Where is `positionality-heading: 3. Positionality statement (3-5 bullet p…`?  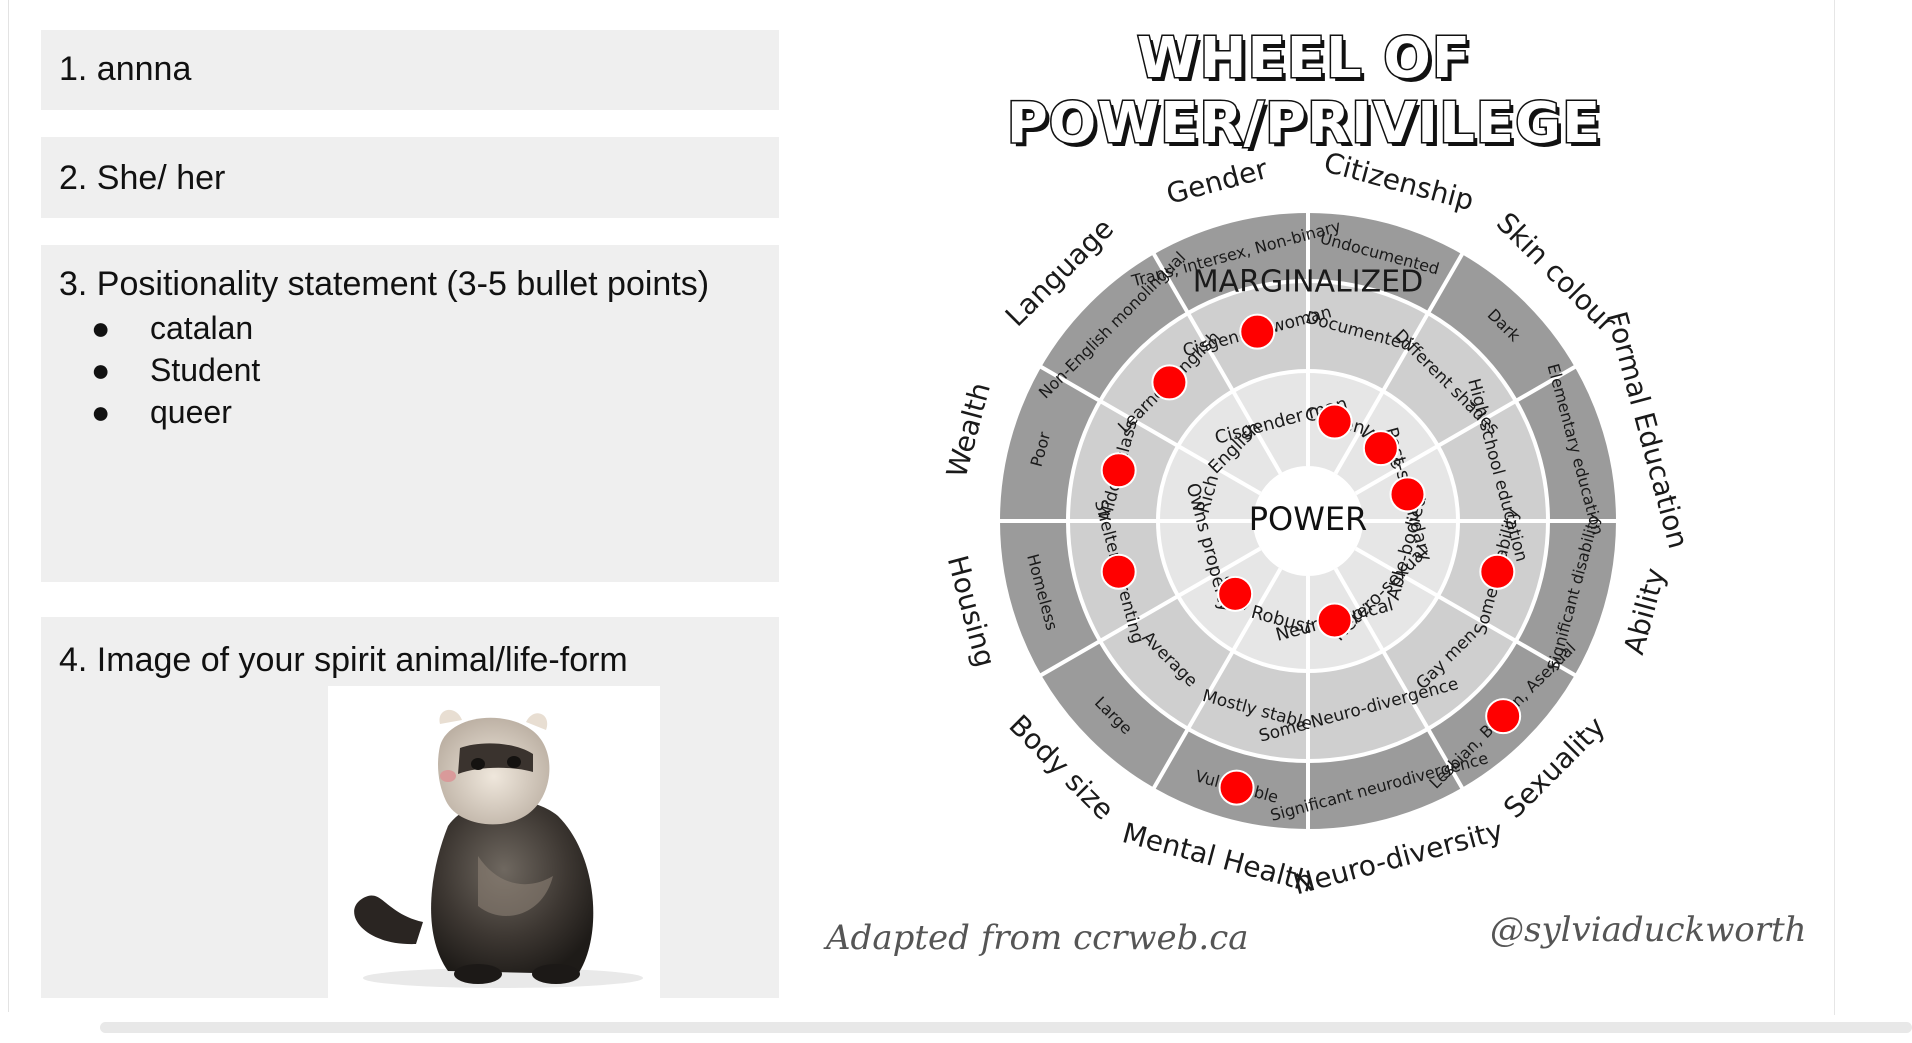 positionality-heading: 3. Positionality statement (3-5 bullet p… is located at coordinates (384, 284).